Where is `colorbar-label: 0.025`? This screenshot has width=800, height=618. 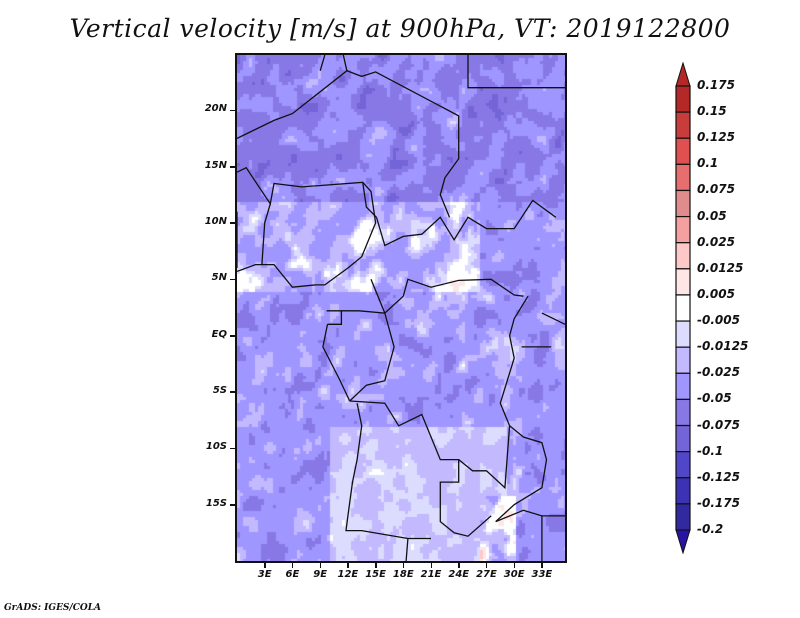 colorbar-label: 0.025 is located at coordinates (716, 241).